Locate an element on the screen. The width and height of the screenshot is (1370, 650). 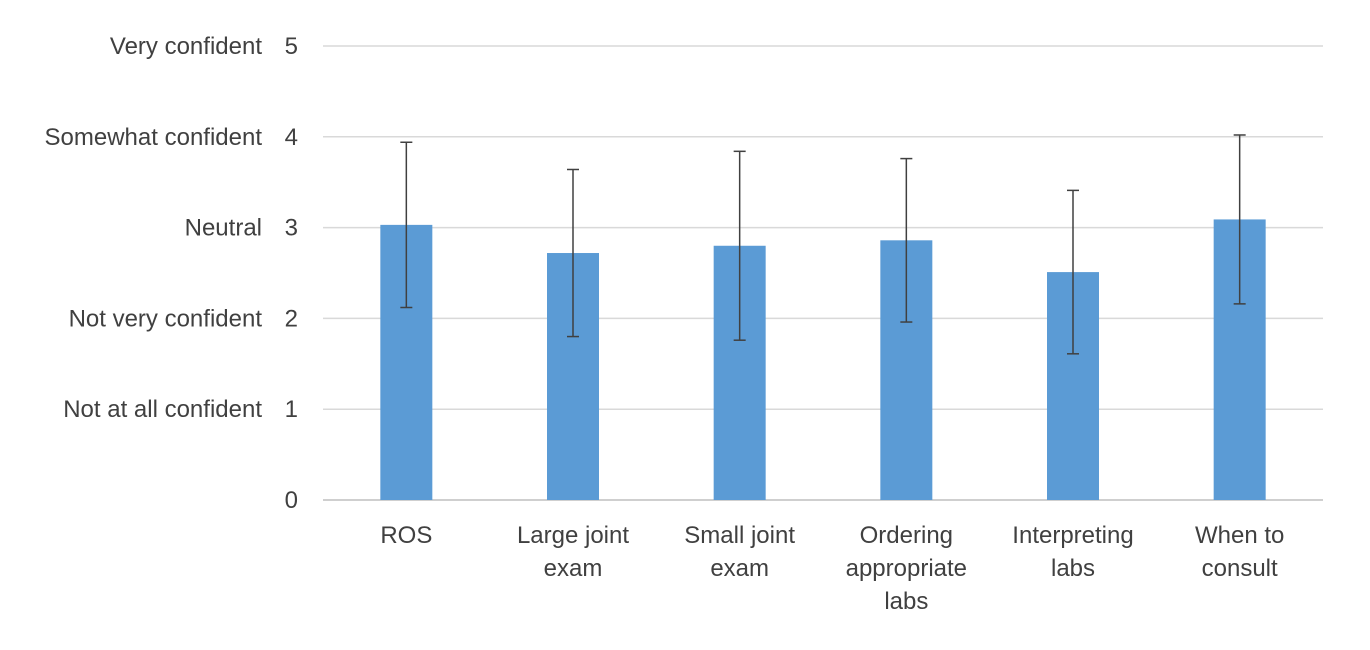
x-category-line: consult is located at coordinates (1240, 568).